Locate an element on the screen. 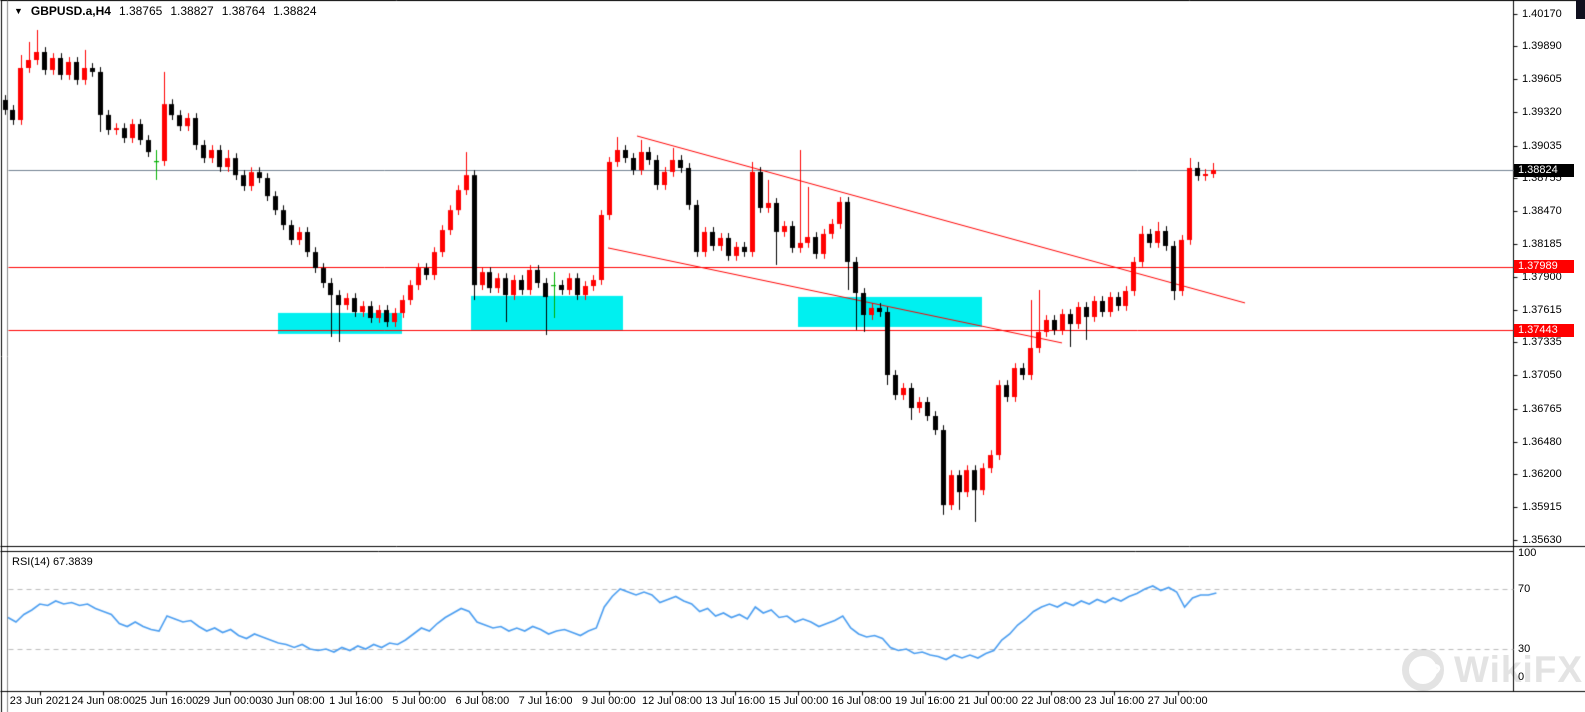 This screenshot has height=712, width=1585. rsi-axis-label: 30 is located at coordinates (1524, 649).